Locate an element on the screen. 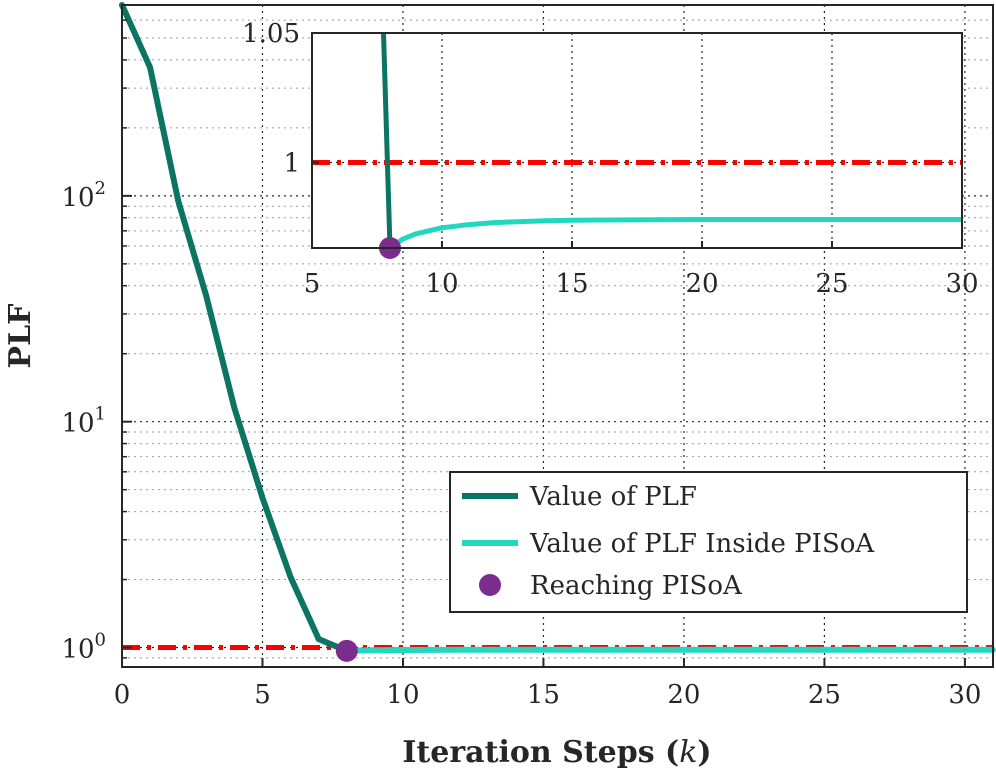 The height and width of the screenshot is (780, 996). x-axis-label-variable: k is located at coordinates (688, 752).